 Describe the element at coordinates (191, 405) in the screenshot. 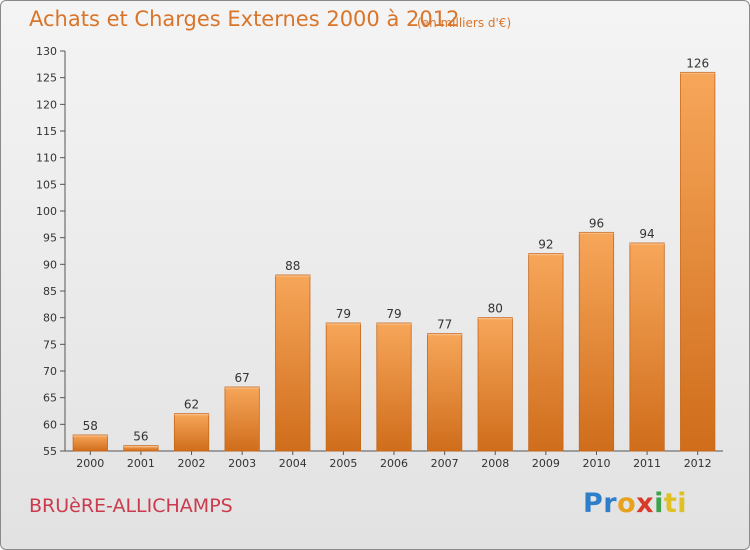

I see `data-label: 62` at that location.